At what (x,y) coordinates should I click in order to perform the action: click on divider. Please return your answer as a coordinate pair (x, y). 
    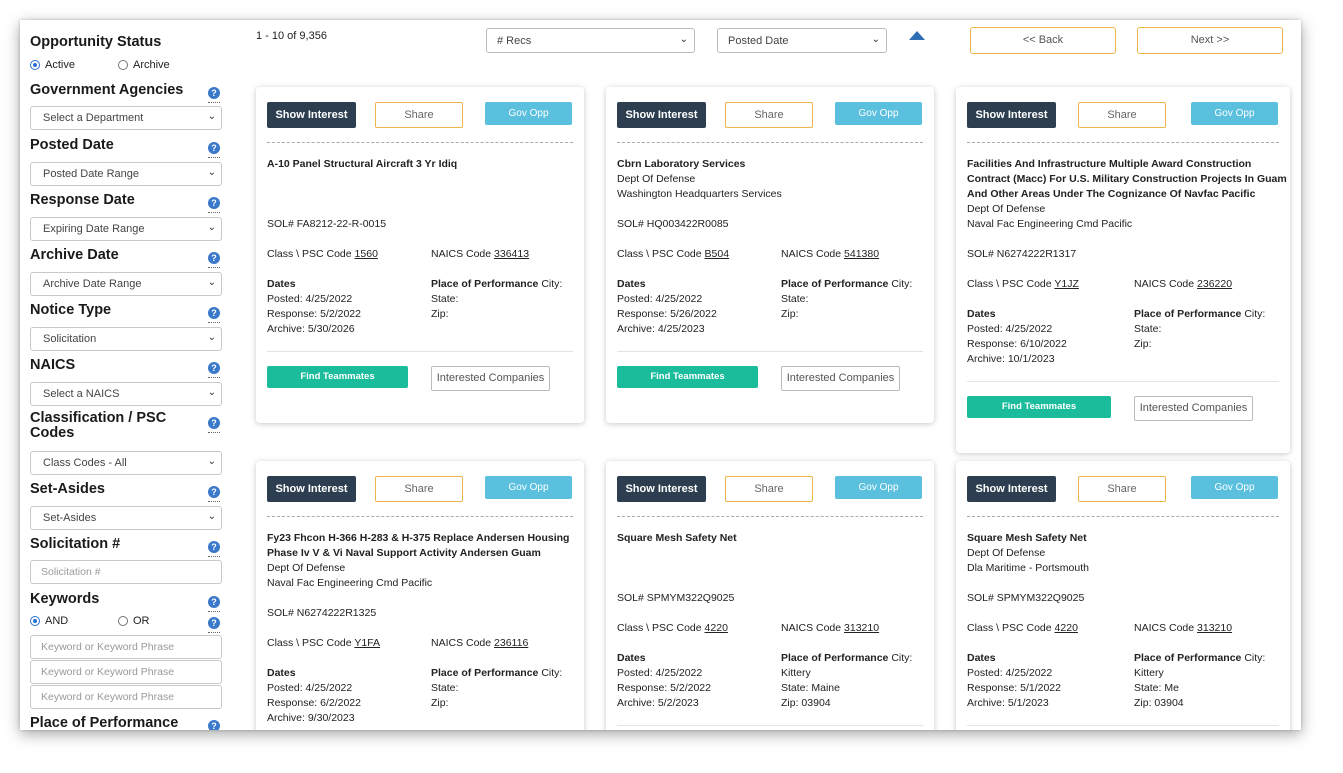
    Looking at the image, I should click on (1123, 725).